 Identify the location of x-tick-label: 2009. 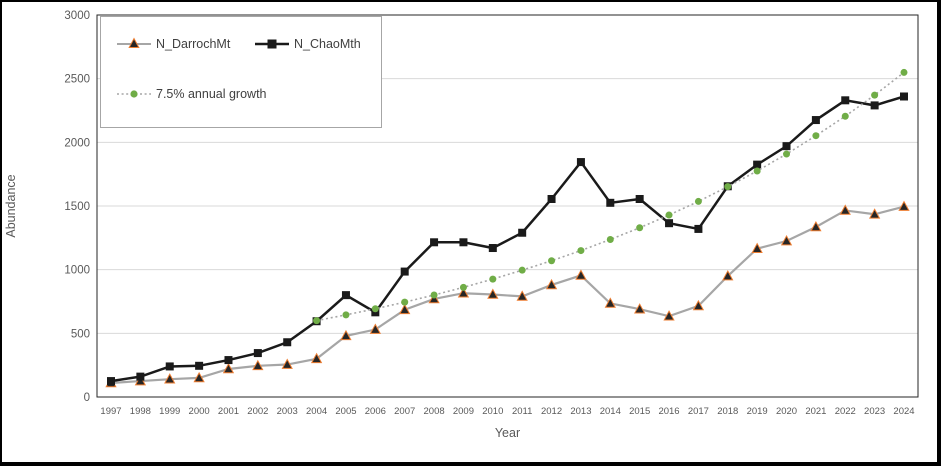
(463, 411).